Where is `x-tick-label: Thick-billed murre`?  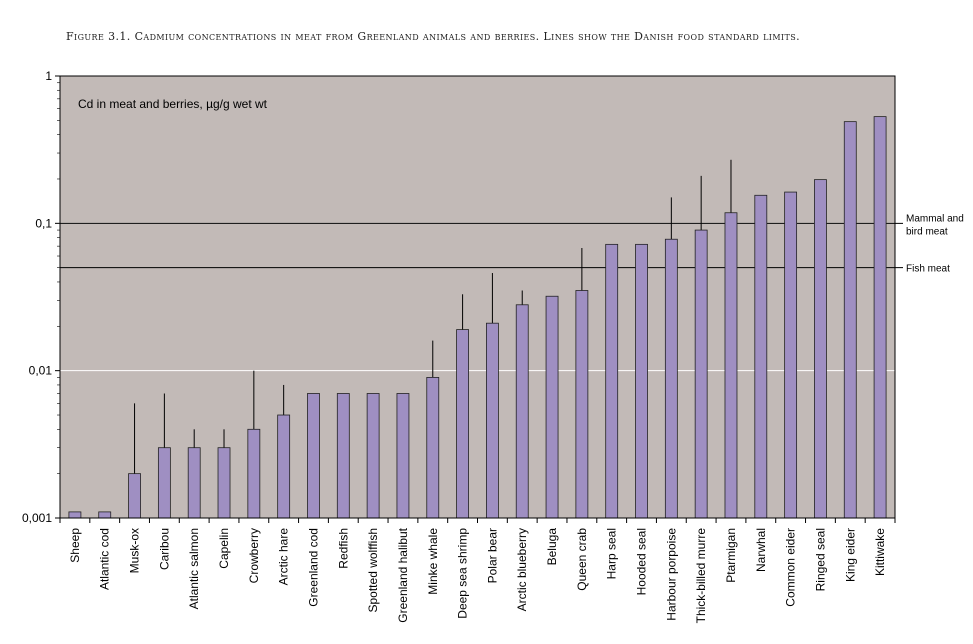 x-tick-label: Thick-billed murre is located at coordinates (701, 576).